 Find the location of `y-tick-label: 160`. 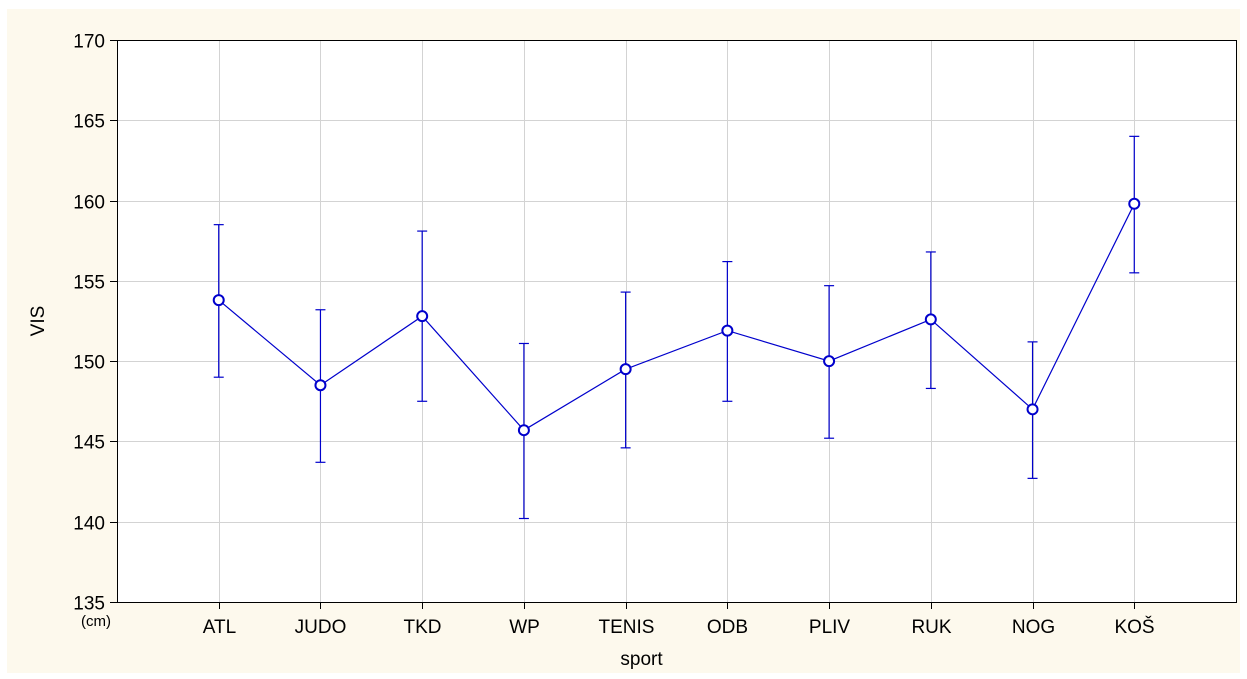

y-tick-label: 160 is located at coordinates (89, 203).